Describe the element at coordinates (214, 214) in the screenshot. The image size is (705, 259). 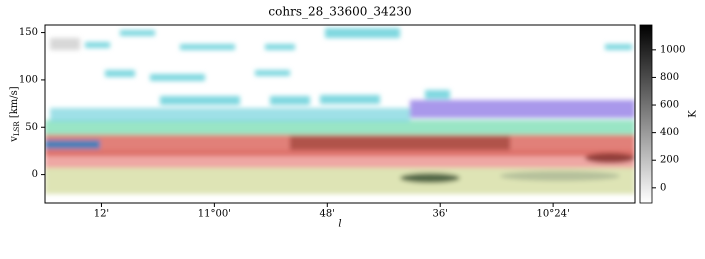
I see `x-tick-label: 11°00'` at that location.